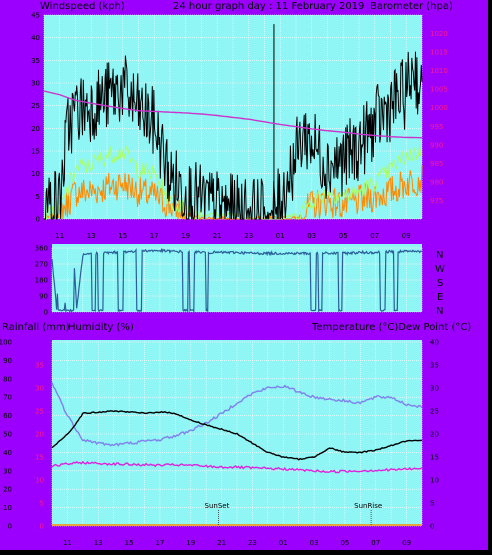  What do you see at coordinates (436, 145) in the screenshot?
I see `barometer-tick-label: 990` at bounding box center [436, 145].